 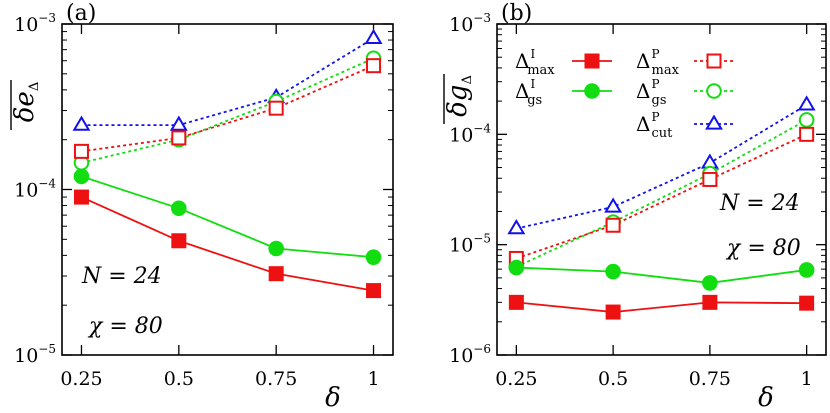 I want to click on legend-label: ΔP gs, so click(x=651, y=92).